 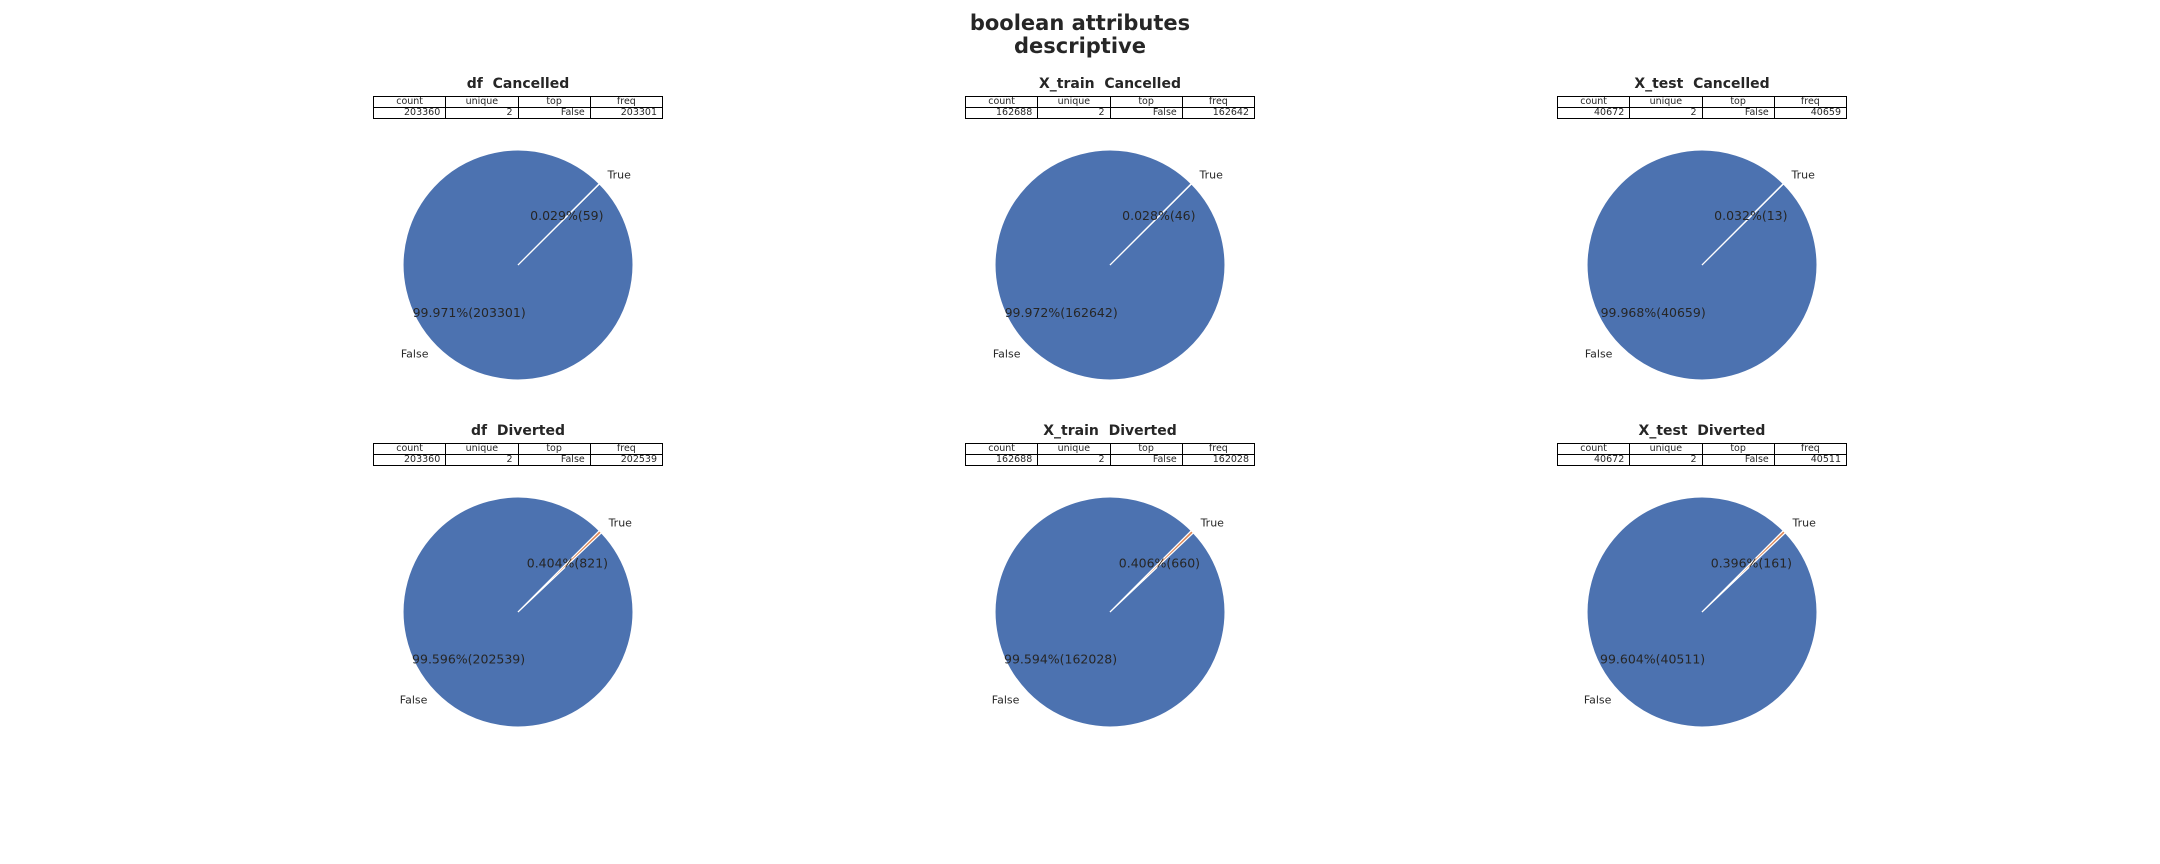 What do you see at coordinates (1080, 46) in the screenshot?
I see `figure-title-line-2: descriptive` at bounding box center [1080, 46].